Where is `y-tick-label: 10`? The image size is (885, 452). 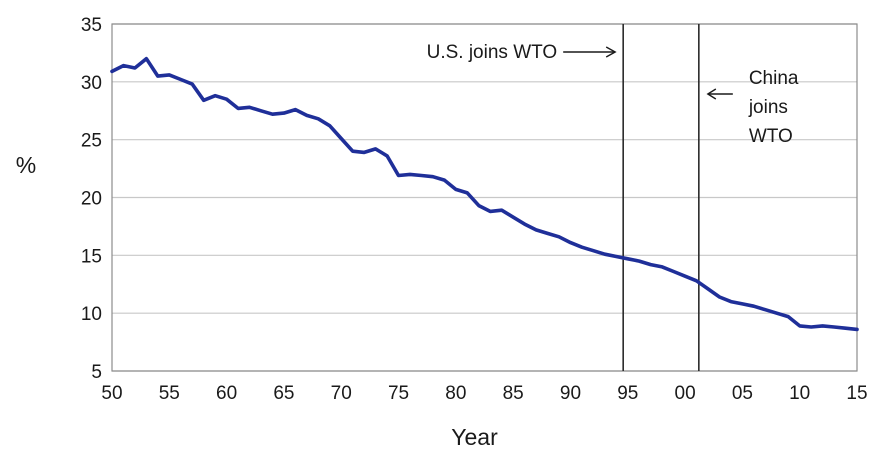
y-tick-label: 10 is located at coordinates (91, 314).